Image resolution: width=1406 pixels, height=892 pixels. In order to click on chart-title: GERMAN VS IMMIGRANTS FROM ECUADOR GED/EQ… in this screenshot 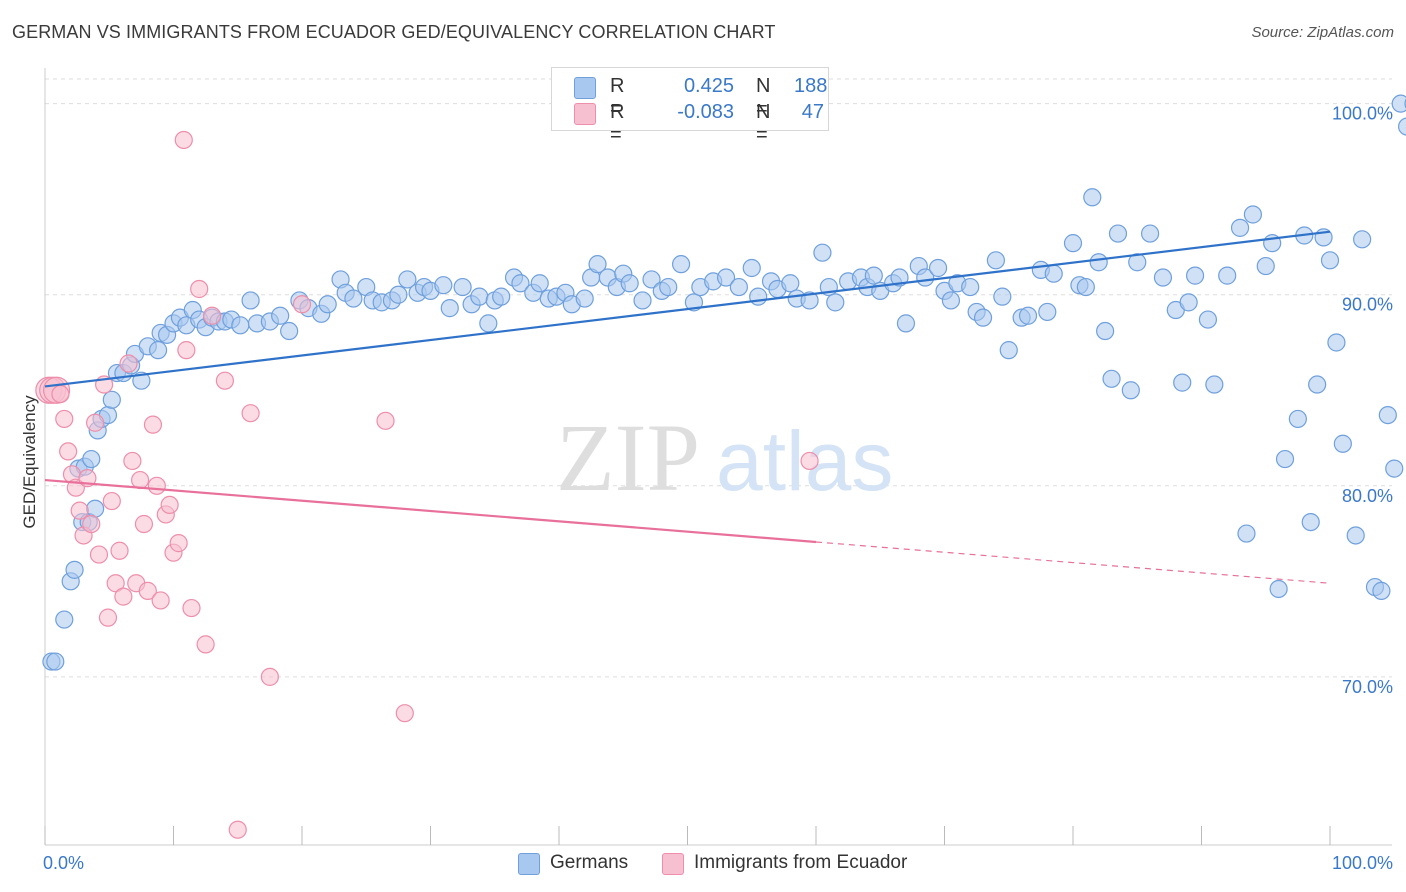, I will do `click(394, 32)`.